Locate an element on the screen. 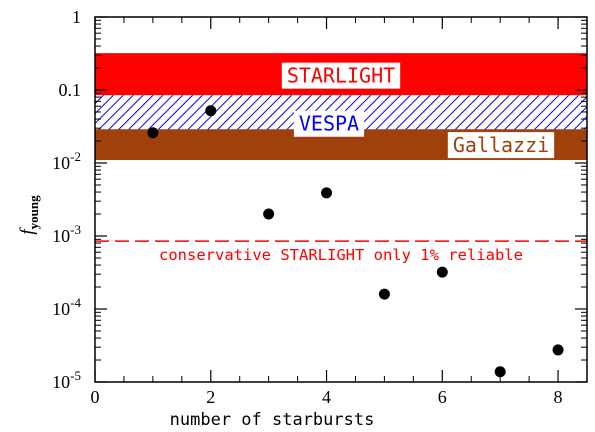 The height and width of the screenshot is (432, 595). band-label-box-starlight is located at coordinates (341, 75).